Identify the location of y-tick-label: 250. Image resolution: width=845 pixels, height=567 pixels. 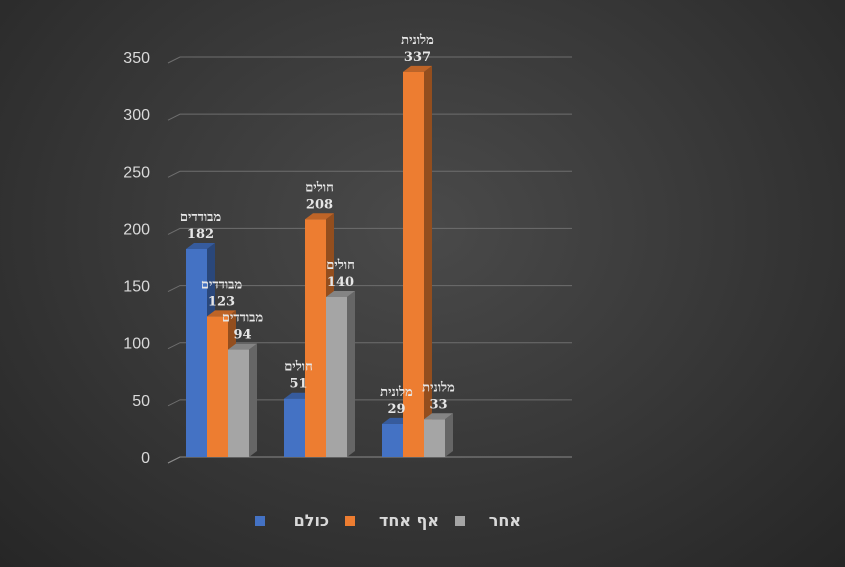
(136, 172).